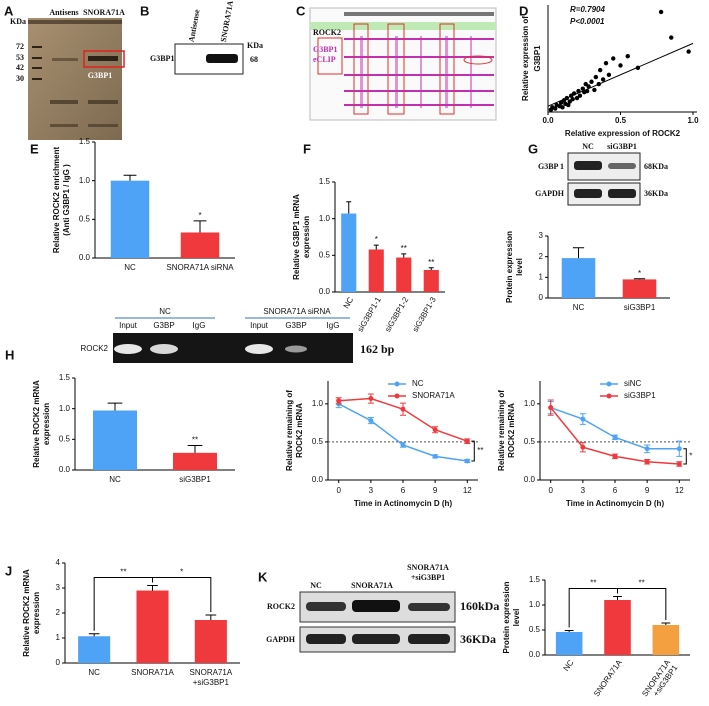  Describe the element at coordinates (473, 451) in the screenshot. I see `significance-bracket` at that location.